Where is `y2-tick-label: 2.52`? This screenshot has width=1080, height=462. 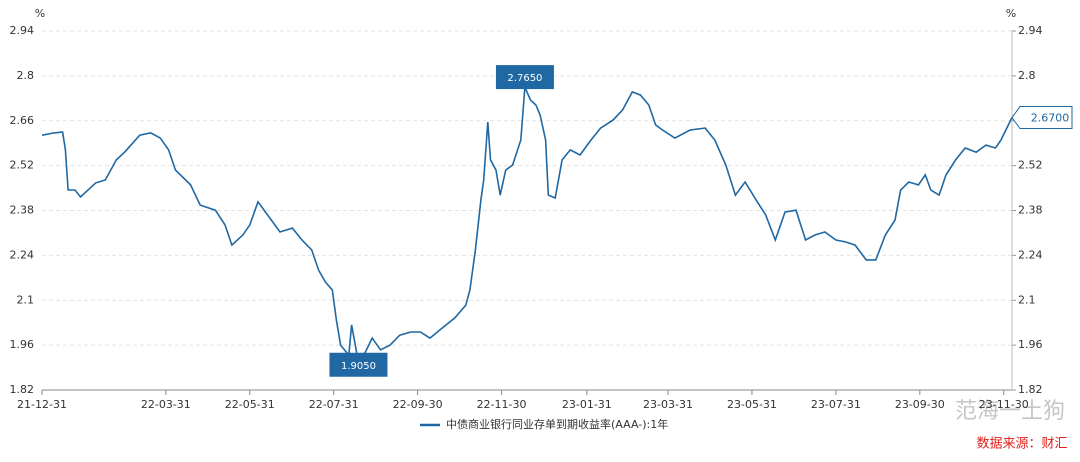
y2-tick-label: 2.52 is located at coordinates (1030, 165).